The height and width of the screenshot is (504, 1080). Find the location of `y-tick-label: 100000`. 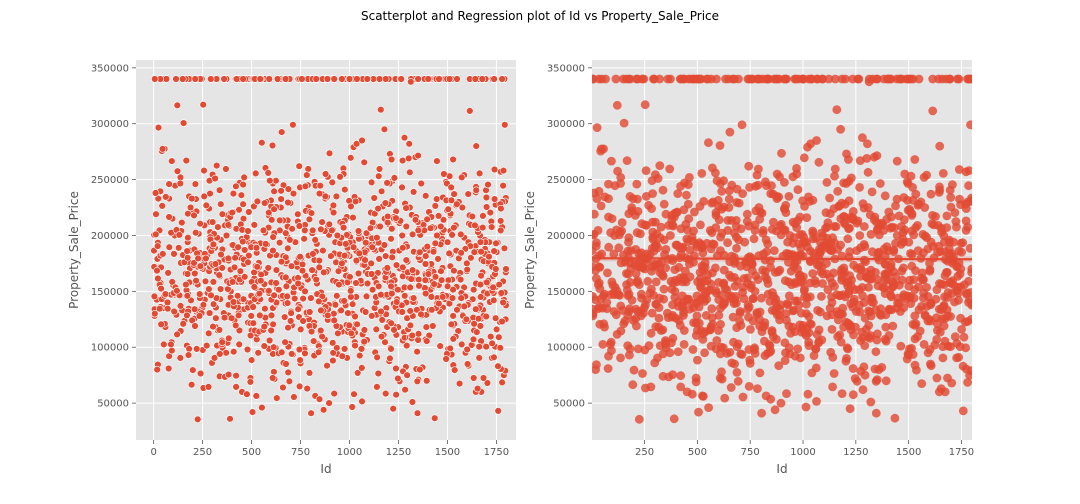

y-tick-label: 100000 is located at coordinates (566, 348).